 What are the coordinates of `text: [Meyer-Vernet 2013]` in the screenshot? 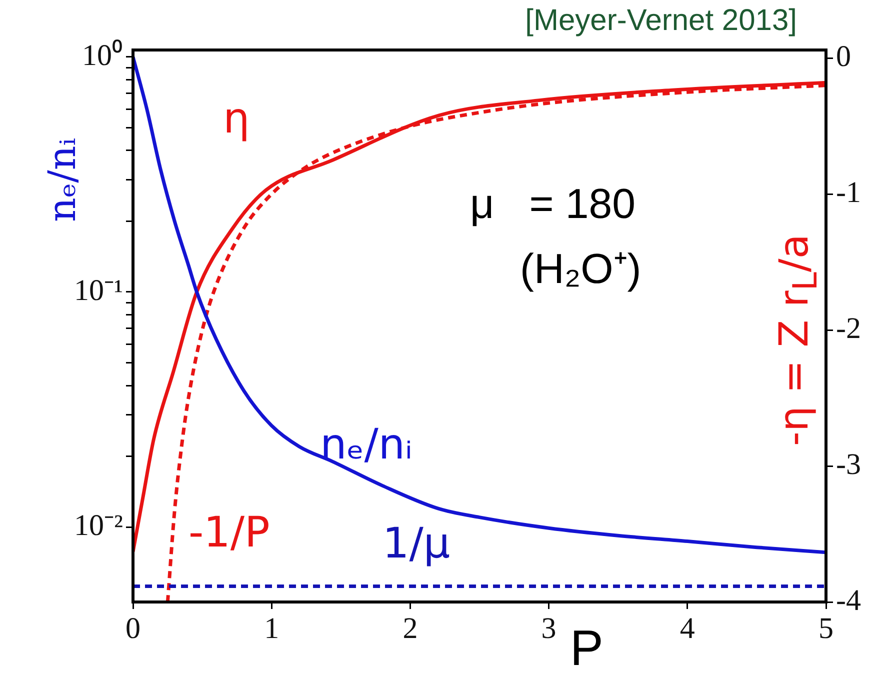 It's located at (661, 21).